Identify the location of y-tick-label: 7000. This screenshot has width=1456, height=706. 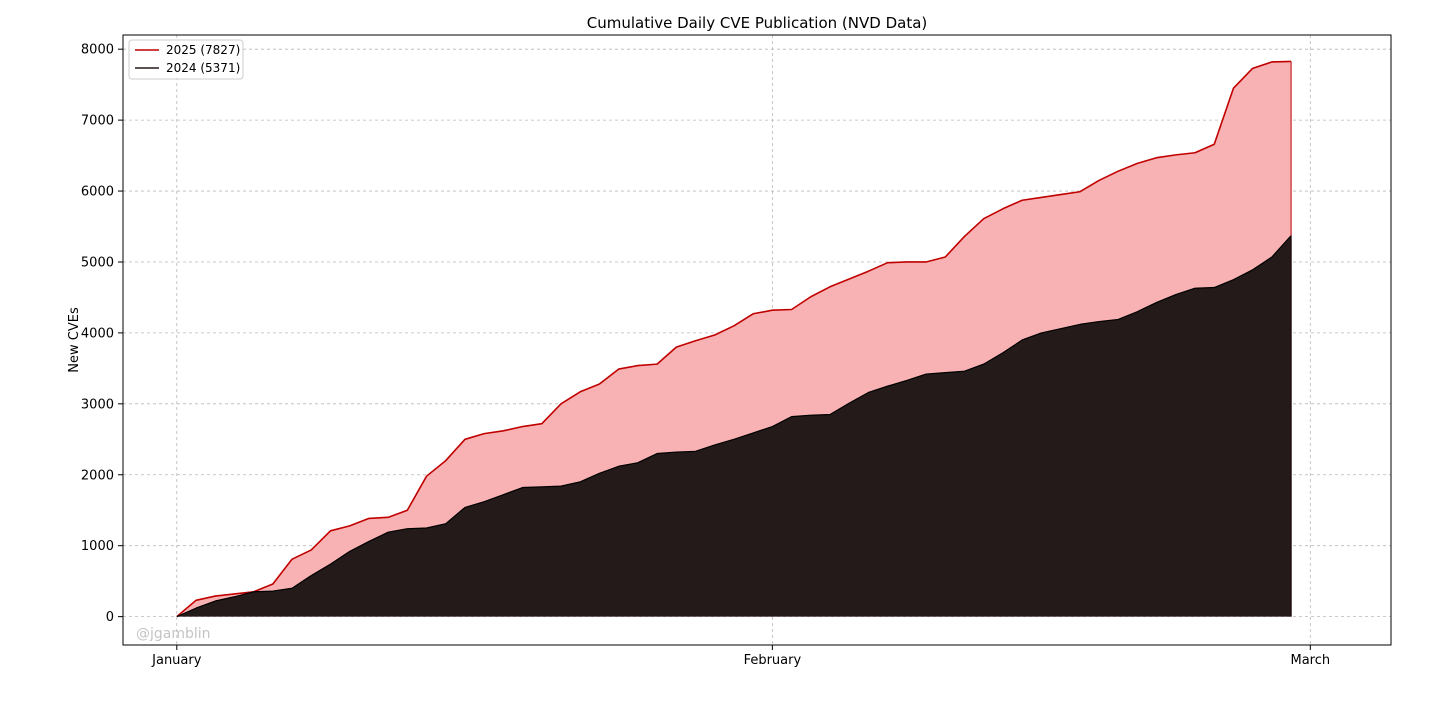
(97, 121).